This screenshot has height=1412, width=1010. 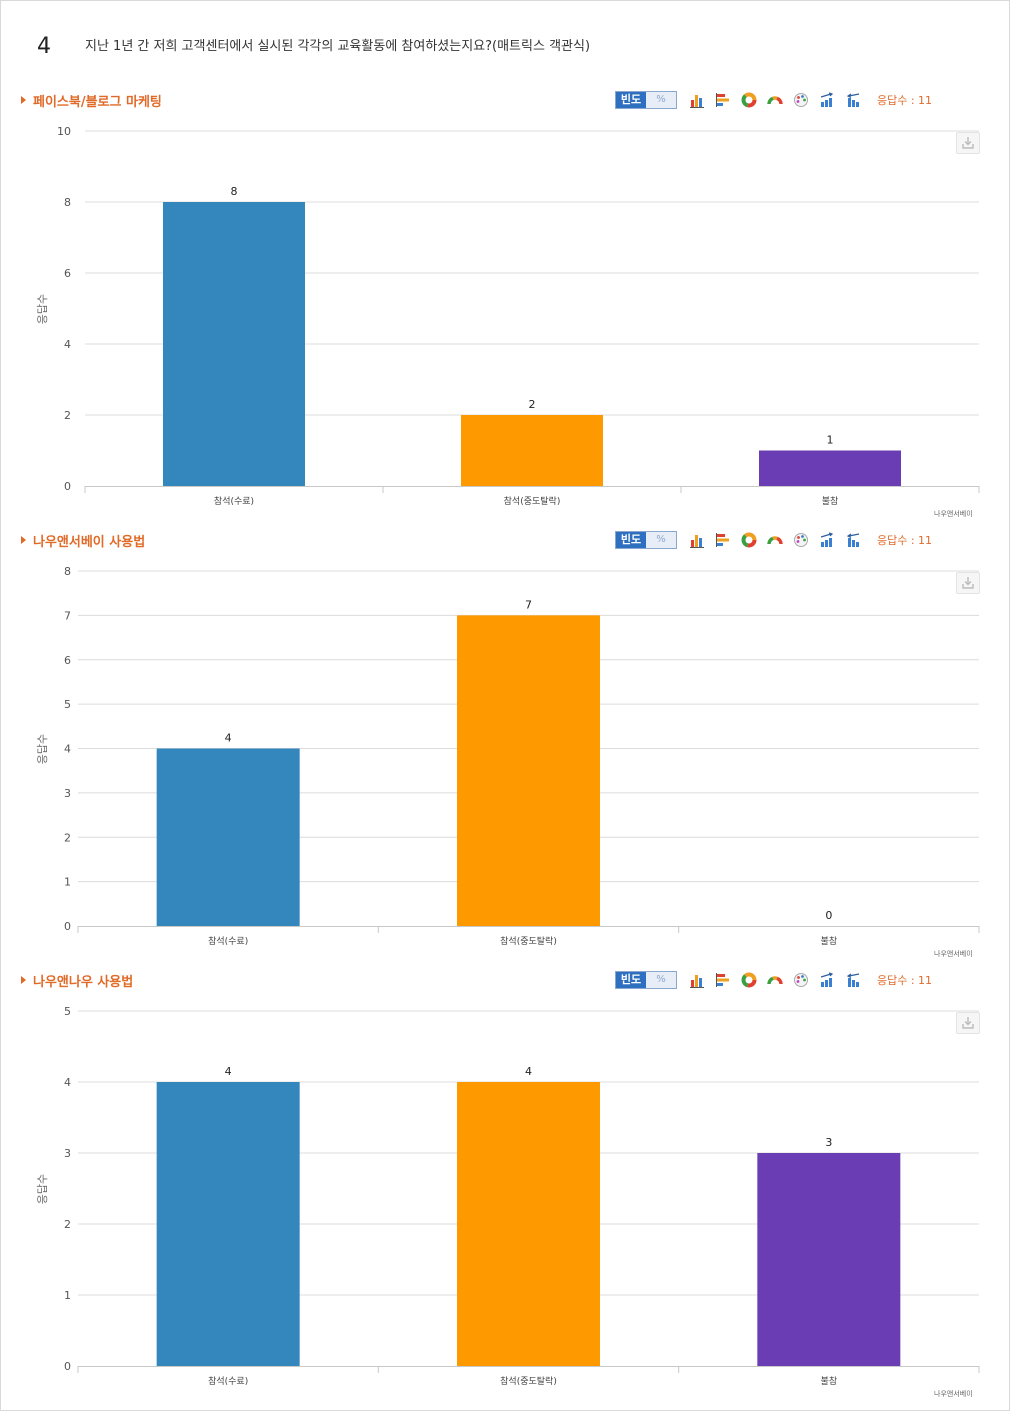 I want to click on chart-title: 나우앤나우 사용법, so click(x=77, y=980).